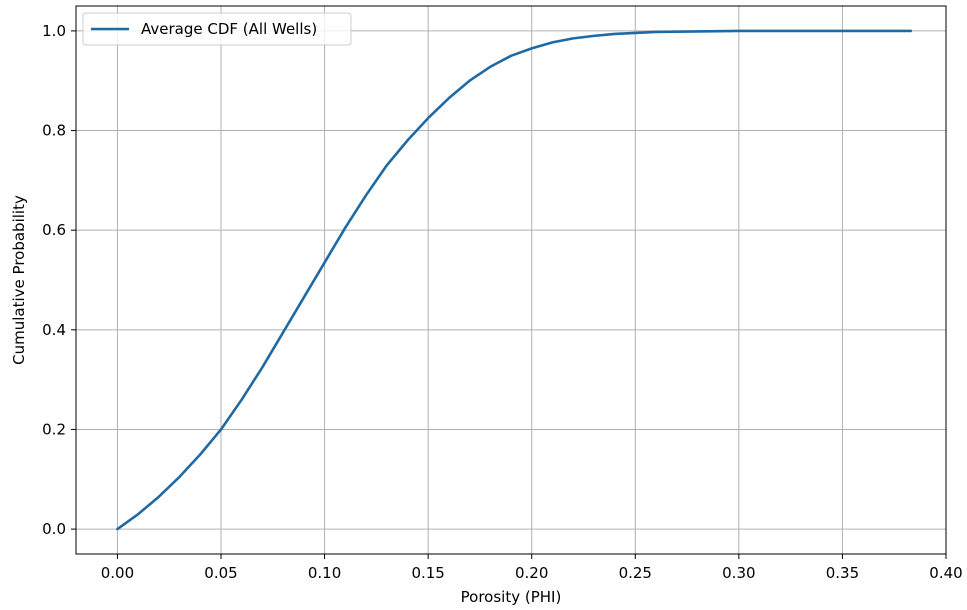 The width and height of the screenshot is (967, 610). What do you see at coordinates (511, 597) in the screenshot?
I see `x-axis-label: Porosity (PHI)` at bounding box center [511, 597].